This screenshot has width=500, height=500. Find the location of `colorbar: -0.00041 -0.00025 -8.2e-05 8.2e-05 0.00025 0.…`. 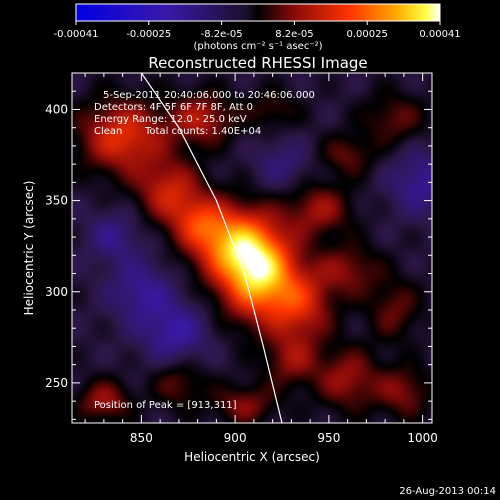

colorbar: -0.00041 -0.00025 -8.2e-05 8.2e-05 0.00025 0.… is located at coordinates (257, 27).